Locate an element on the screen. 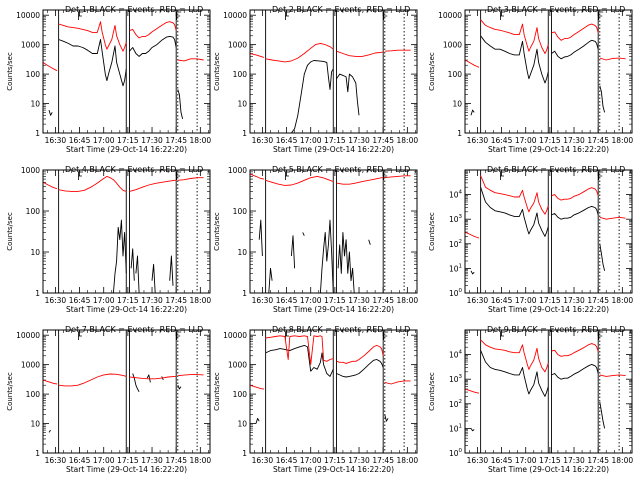 The width and height of the screenshot is (640, 480). x-tick-label: 17:00 is located at coordinates (311, 140).